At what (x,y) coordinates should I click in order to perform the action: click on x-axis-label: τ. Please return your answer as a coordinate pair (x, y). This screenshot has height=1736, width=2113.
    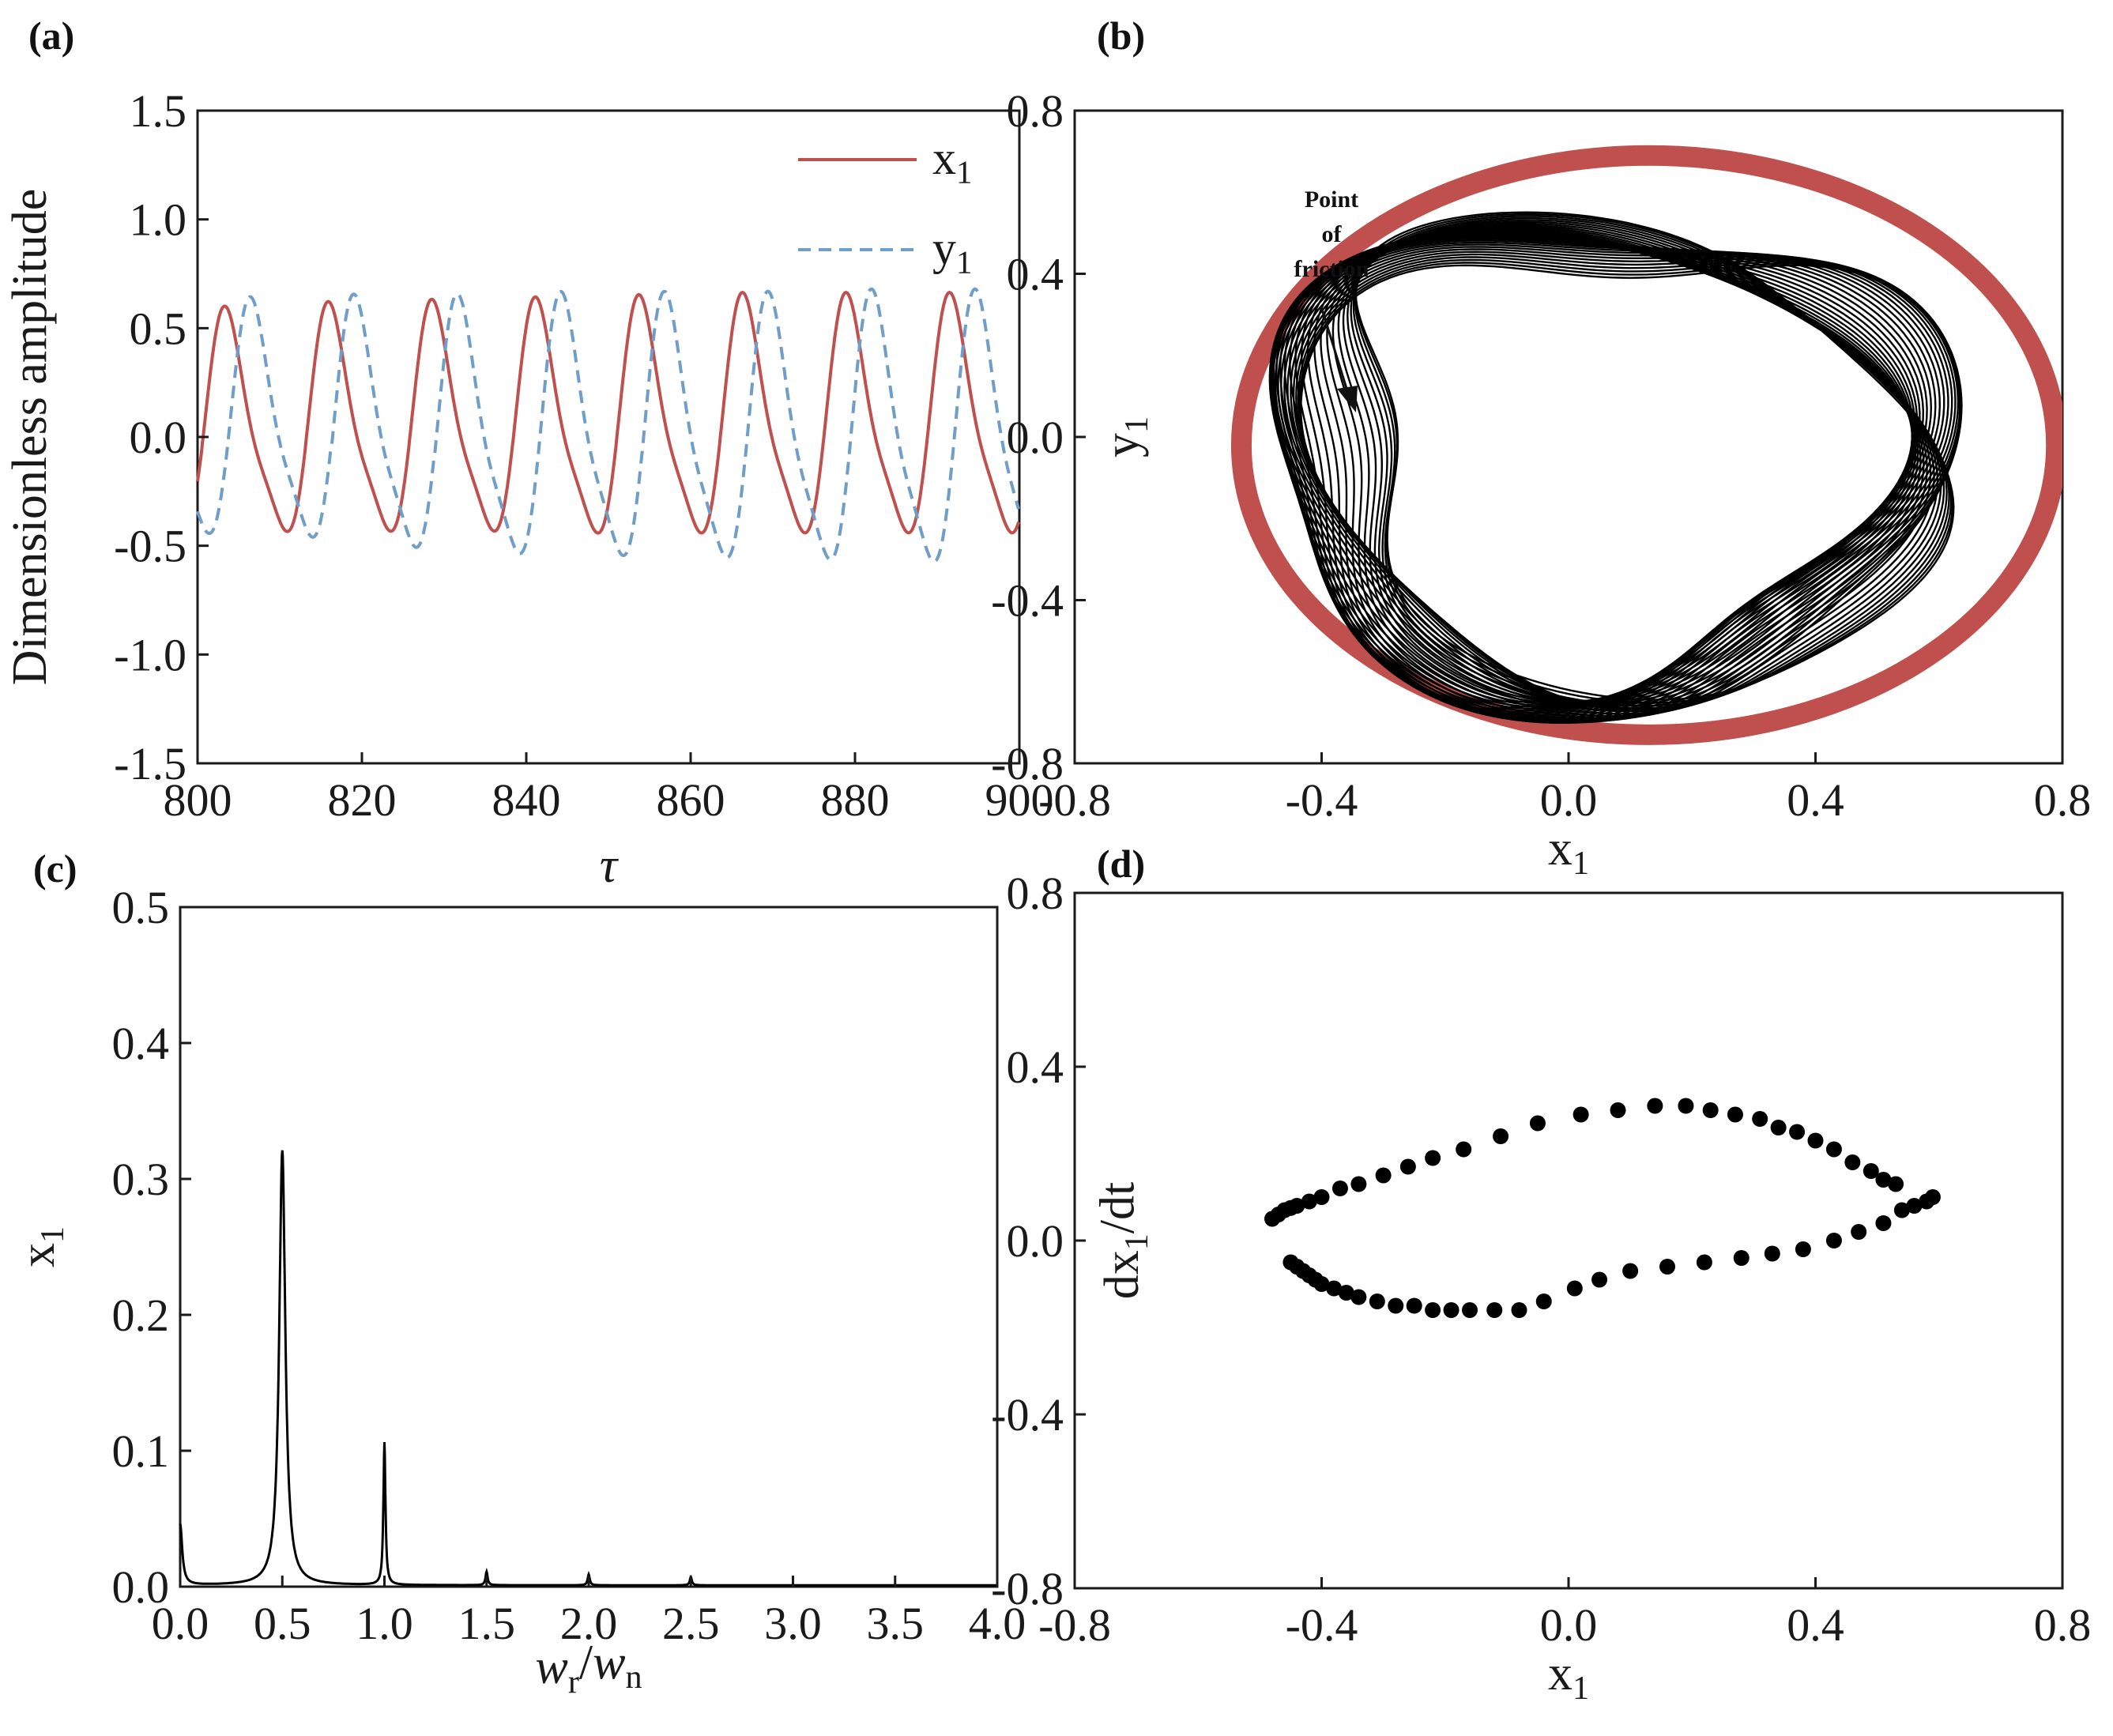
    Looking at the image, I should click on (610, 866).